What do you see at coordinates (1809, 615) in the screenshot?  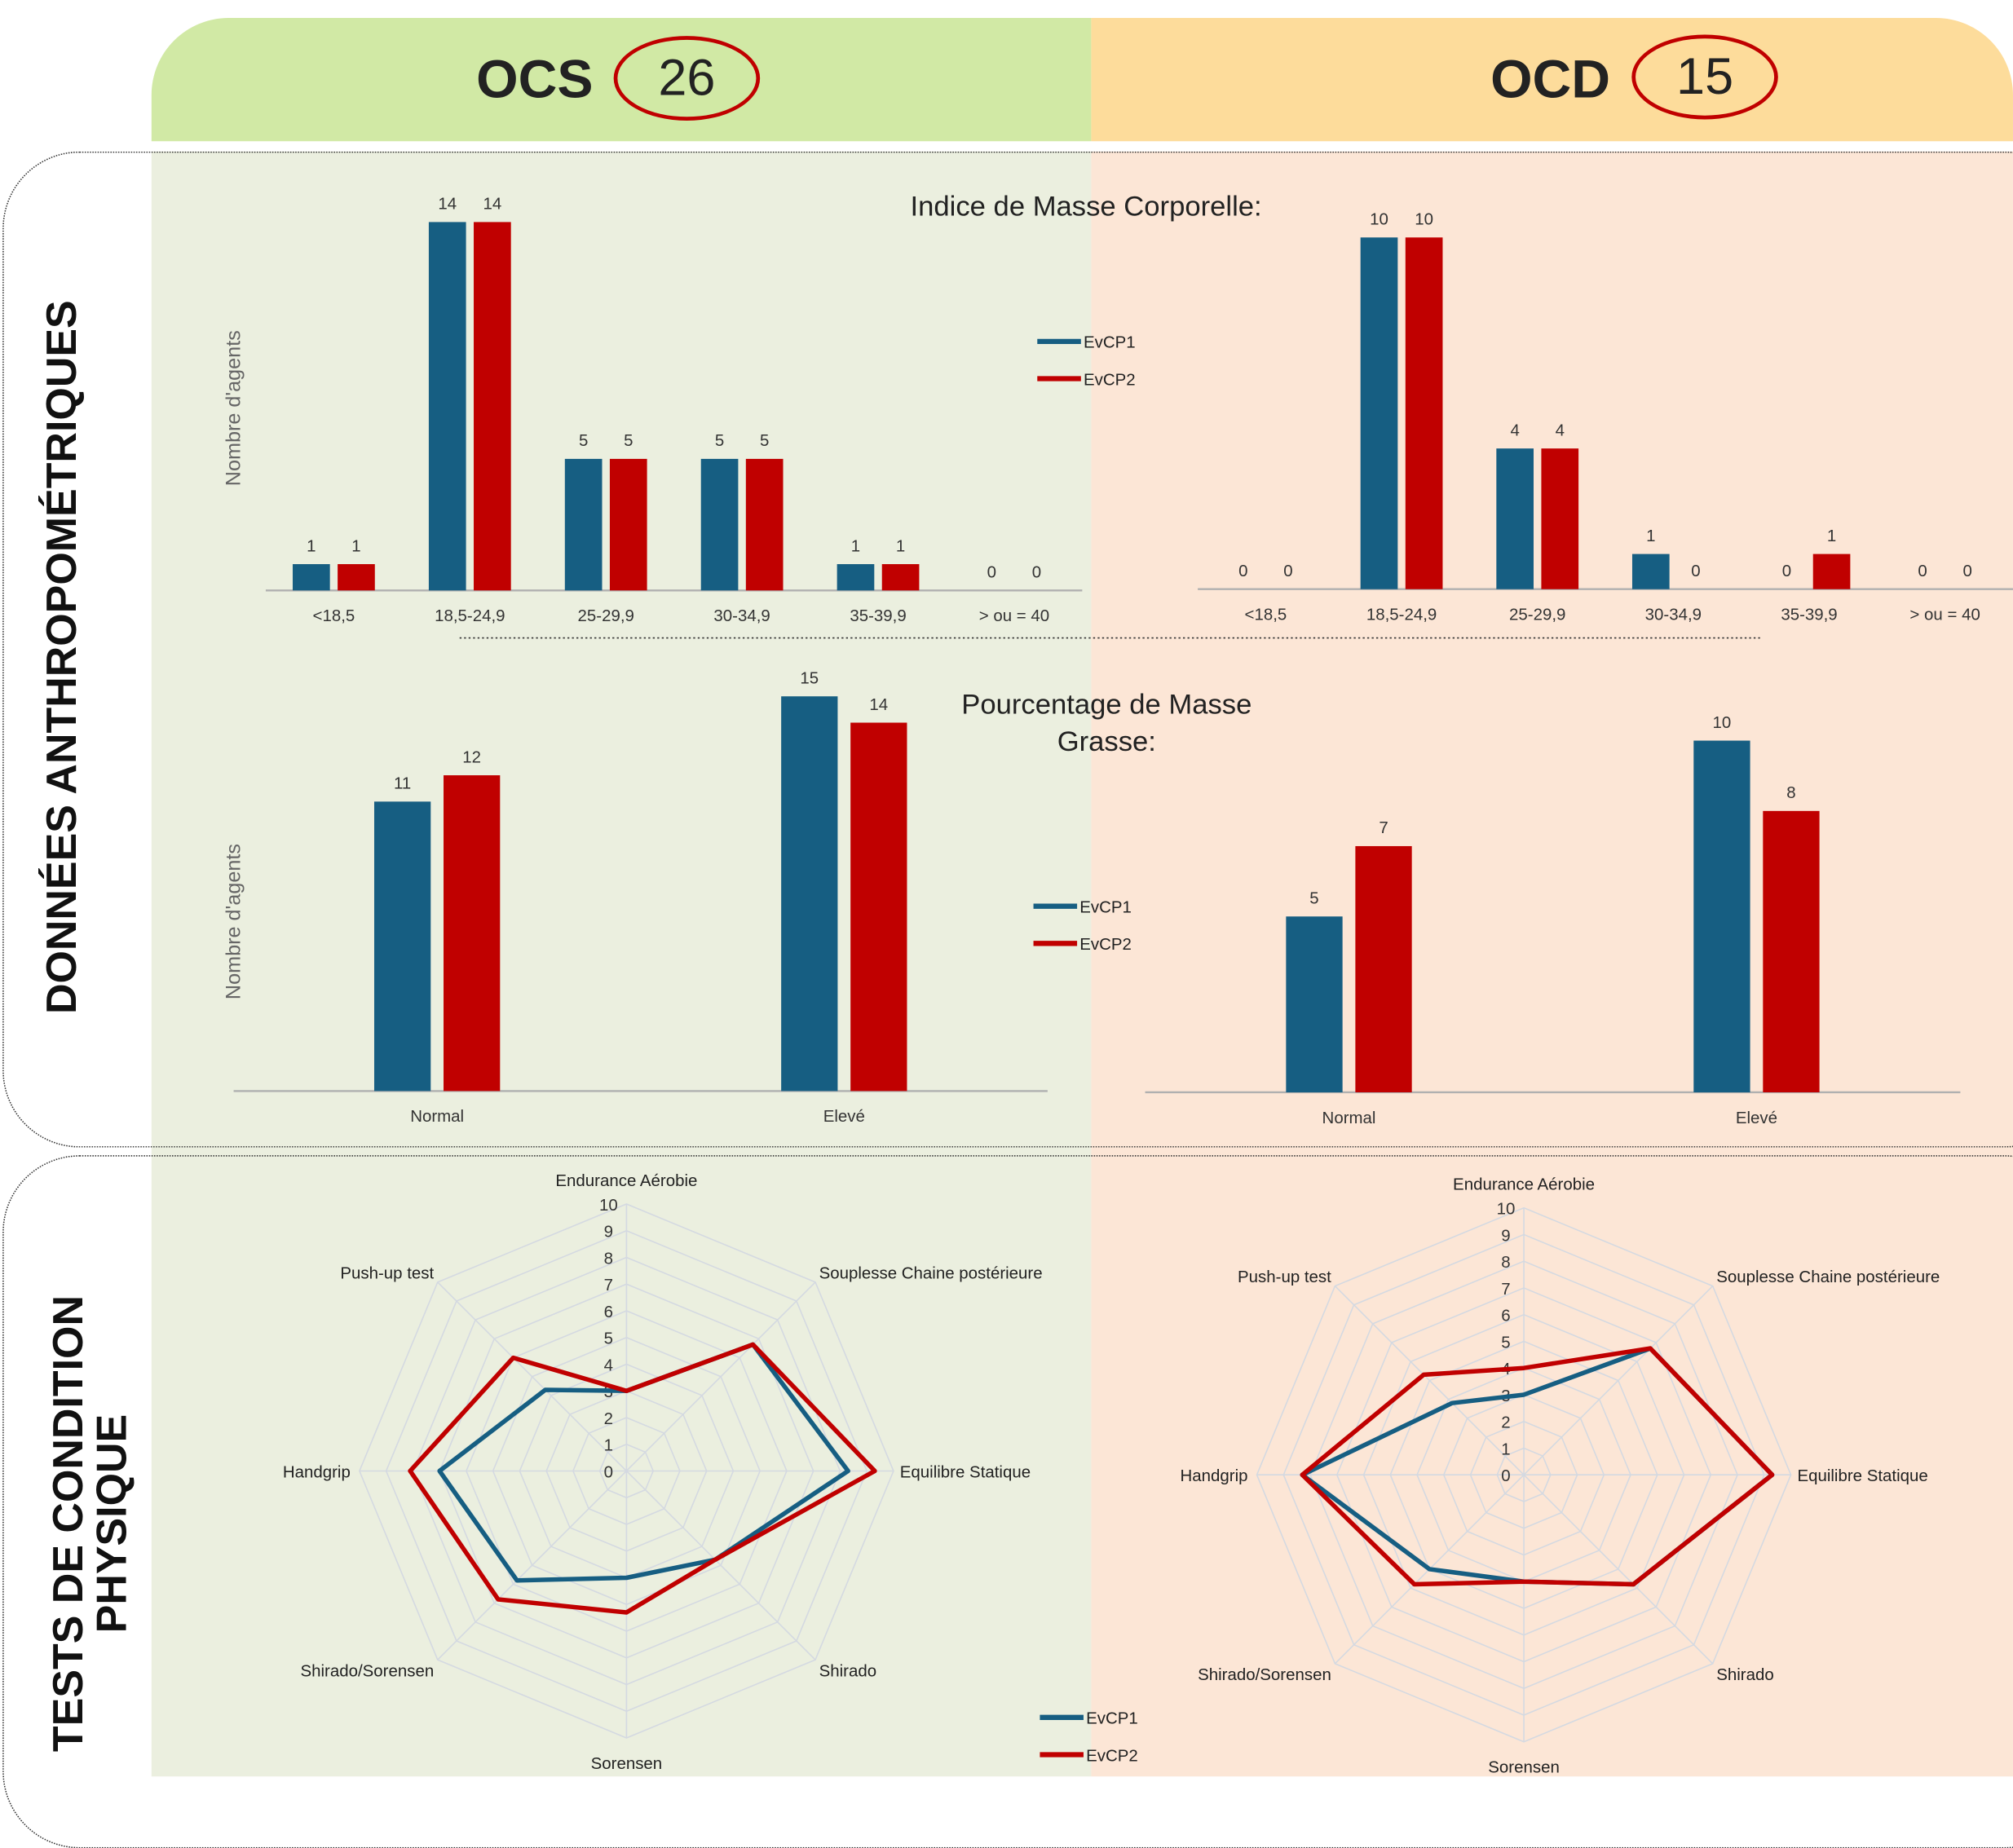 I see `imc-ocd-tick-label: 35-39,9` at bounding box center [1809, 615].